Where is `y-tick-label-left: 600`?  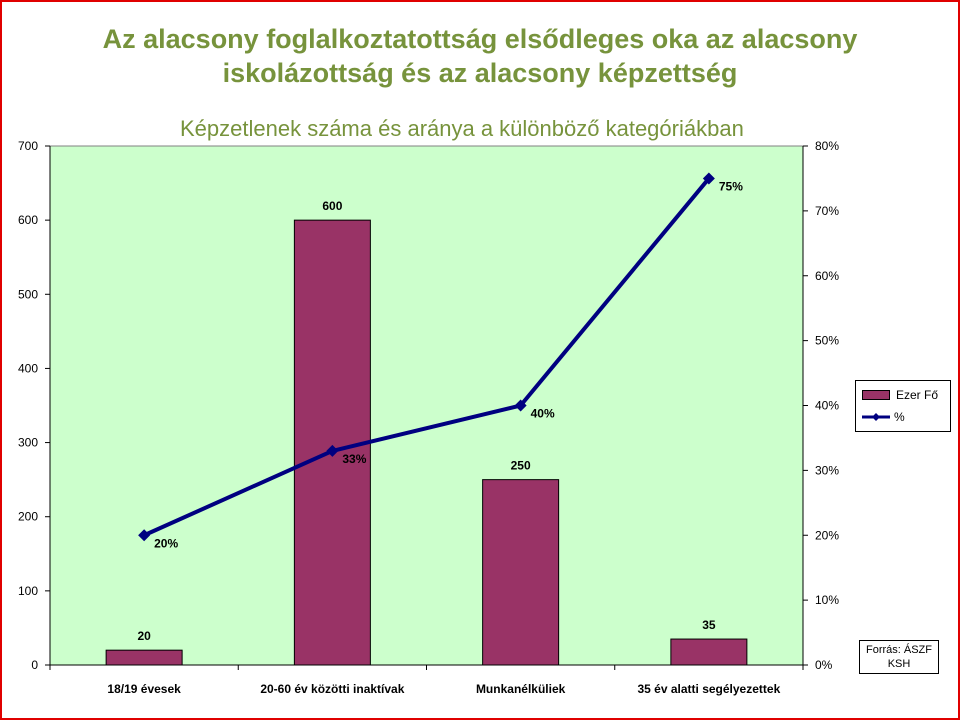 y-tick-label-left: 600 is located at coordinates (28, 220).